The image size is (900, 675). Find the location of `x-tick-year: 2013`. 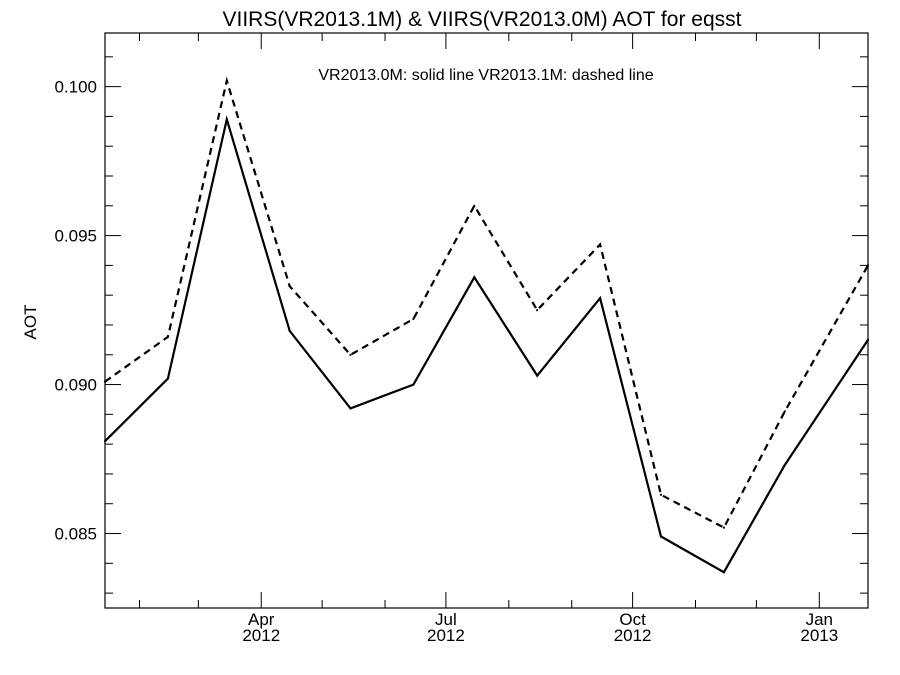

x-tick-year: 2013 is located at coordinates (819, 635).